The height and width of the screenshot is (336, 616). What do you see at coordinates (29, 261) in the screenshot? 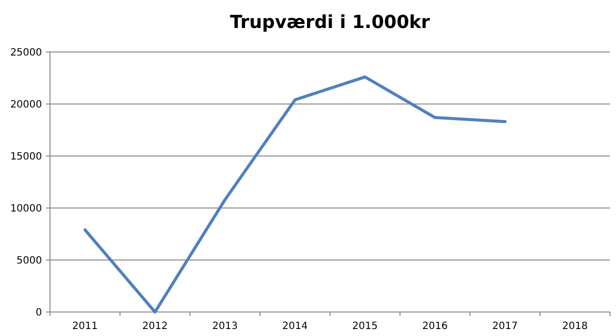
I see `y-tick-label: 5000` at bounding box center [29, 261].